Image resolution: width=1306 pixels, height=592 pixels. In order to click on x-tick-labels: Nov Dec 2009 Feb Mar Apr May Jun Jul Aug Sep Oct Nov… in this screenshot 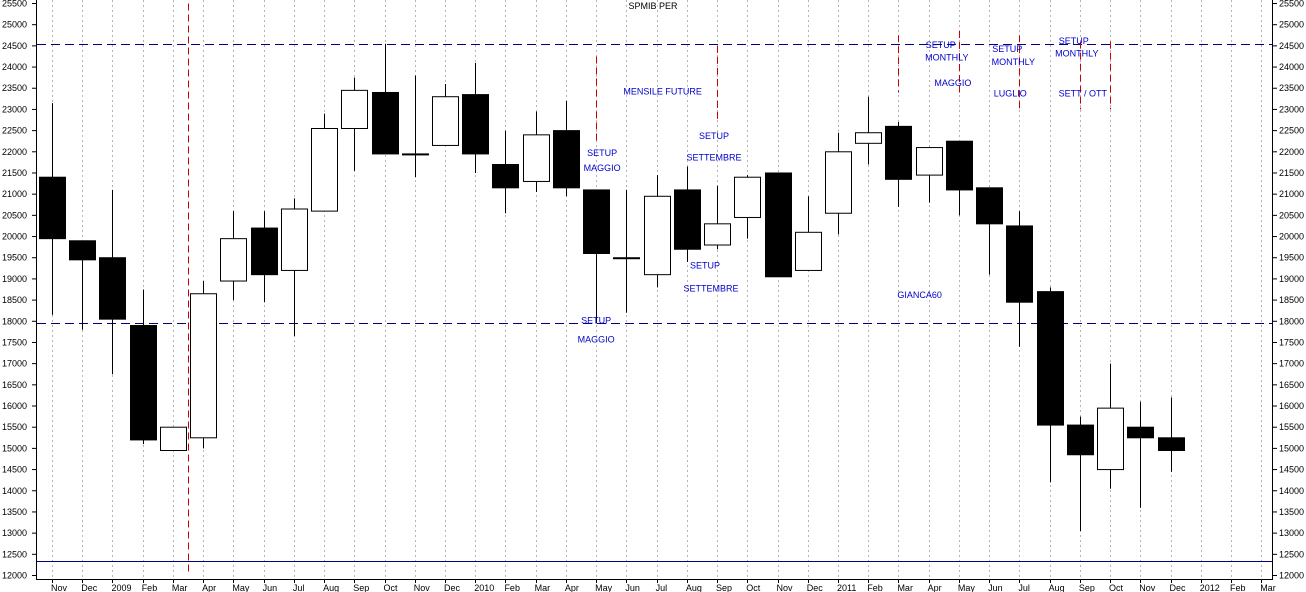, I will do `click(663, 585)`.